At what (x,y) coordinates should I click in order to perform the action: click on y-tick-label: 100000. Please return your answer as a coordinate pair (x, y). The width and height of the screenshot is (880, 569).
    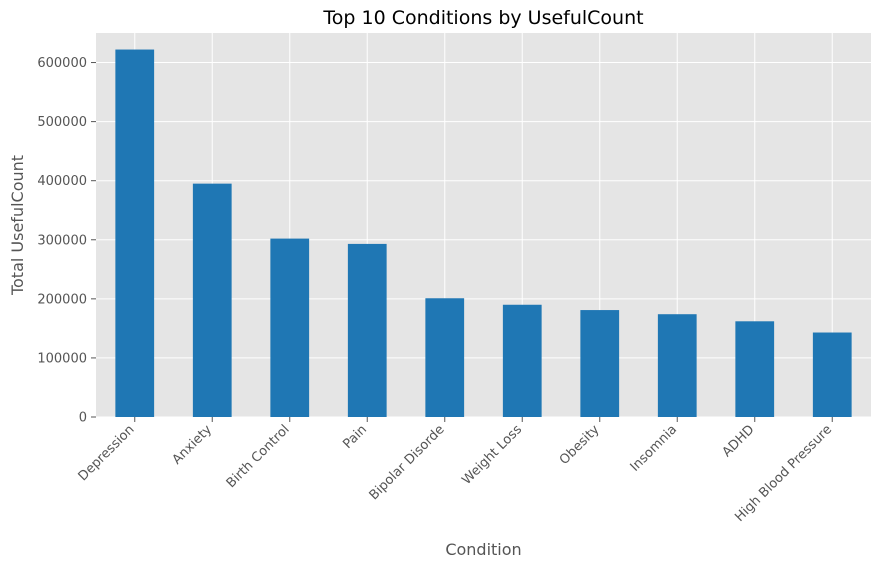
    Looking at the image, I should click on (62, 358).